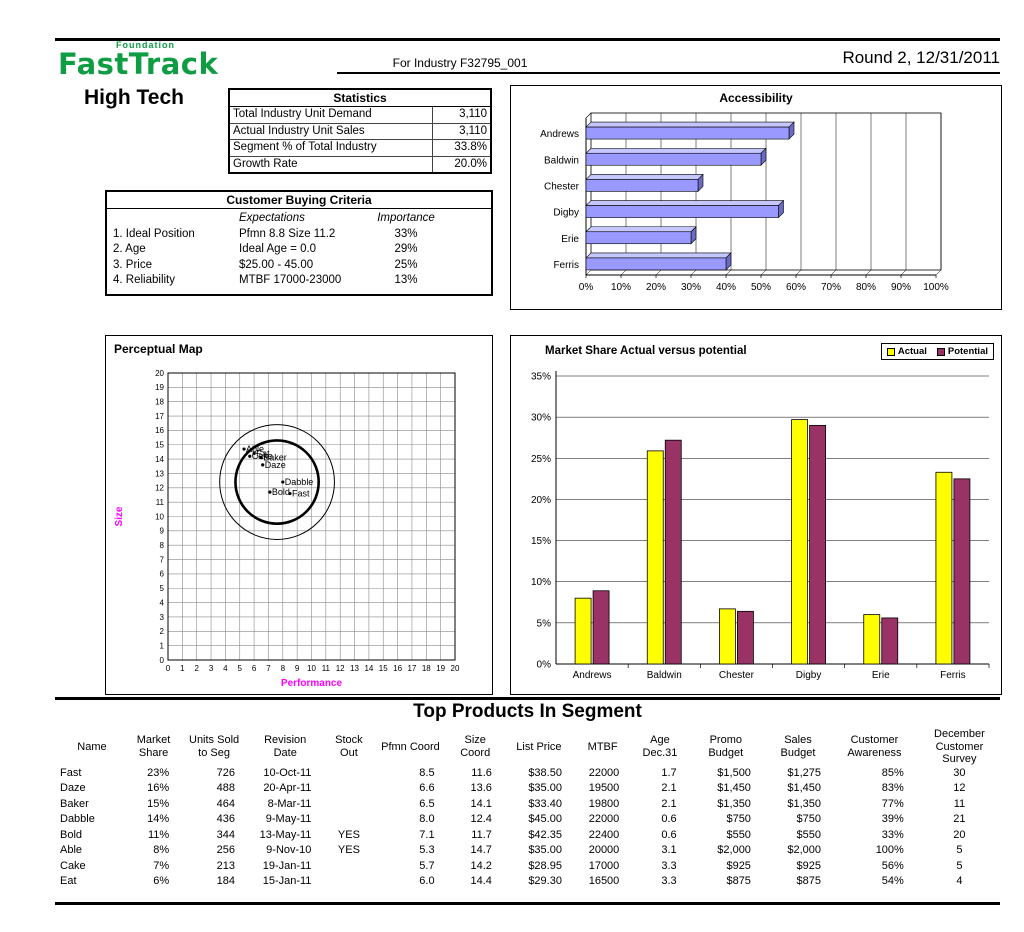  What do you see at coordinates (225, 850) in the screenshot?
I see `product-cell: 256` at bounding box center [225, 850].